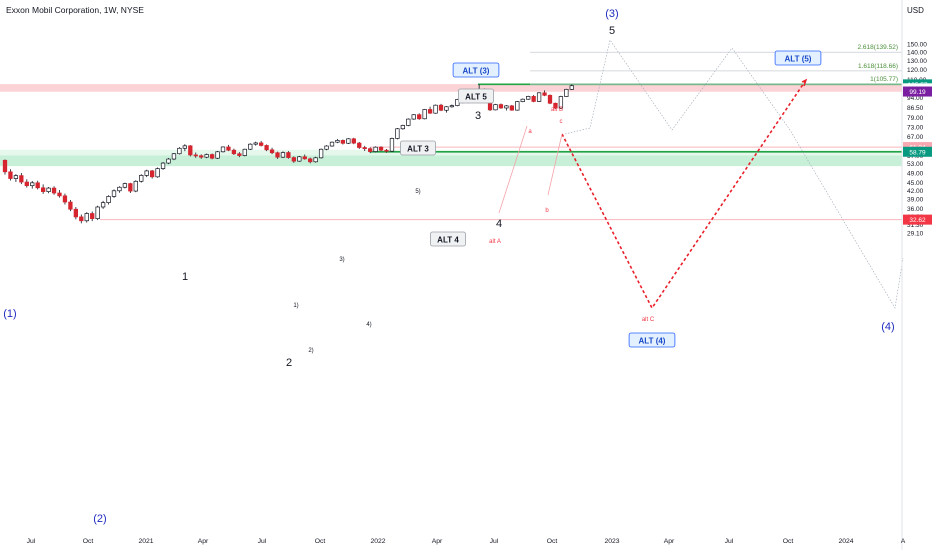  Describe the element at coordinates (903, 541) in the screenshot. I see `x-tick-label: A` at that location.